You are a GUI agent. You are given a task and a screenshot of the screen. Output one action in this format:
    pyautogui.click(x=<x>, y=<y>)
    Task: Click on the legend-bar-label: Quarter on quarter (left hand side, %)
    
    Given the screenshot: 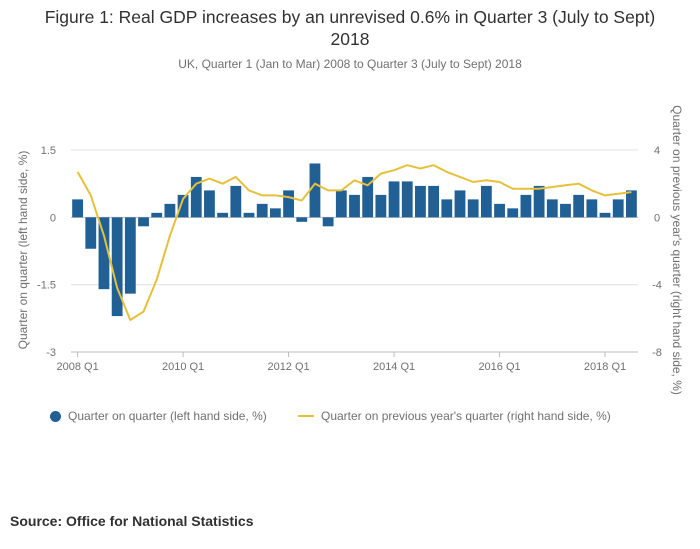 What is the action you would take?
    pyautogui.click(x=167, y=416)
    